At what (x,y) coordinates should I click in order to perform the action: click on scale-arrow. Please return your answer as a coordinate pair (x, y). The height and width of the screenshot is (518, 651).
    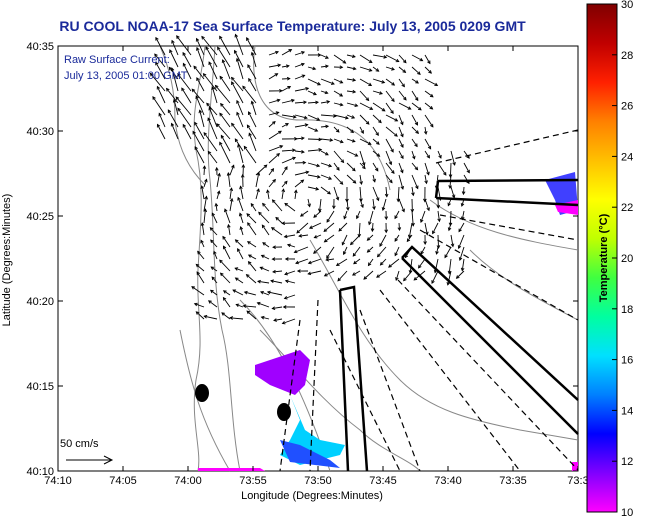
    Looking at the image, I should click on (90, 460).